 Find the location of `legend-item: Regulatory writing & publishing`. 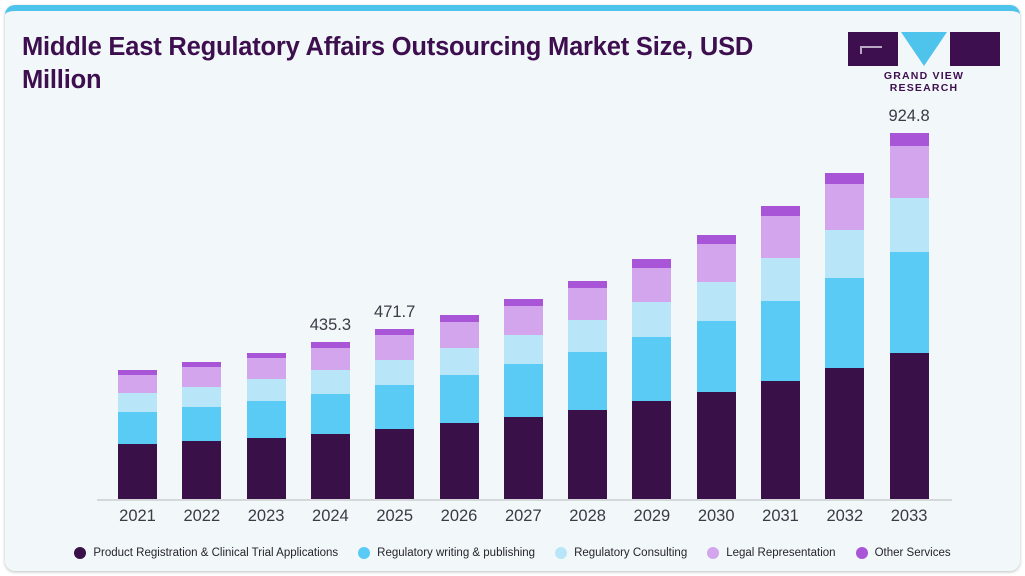

legend-item: Regulatory writing & publishing is located at coordinates (446, 553).